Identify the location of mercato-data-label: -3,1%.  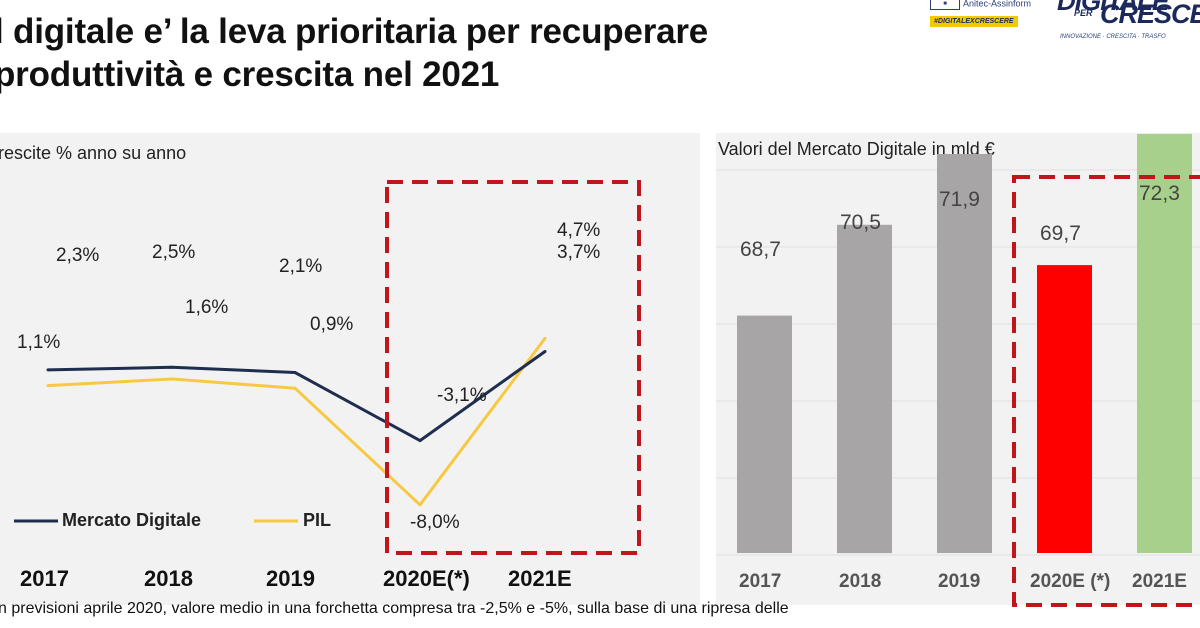
(462, 395).